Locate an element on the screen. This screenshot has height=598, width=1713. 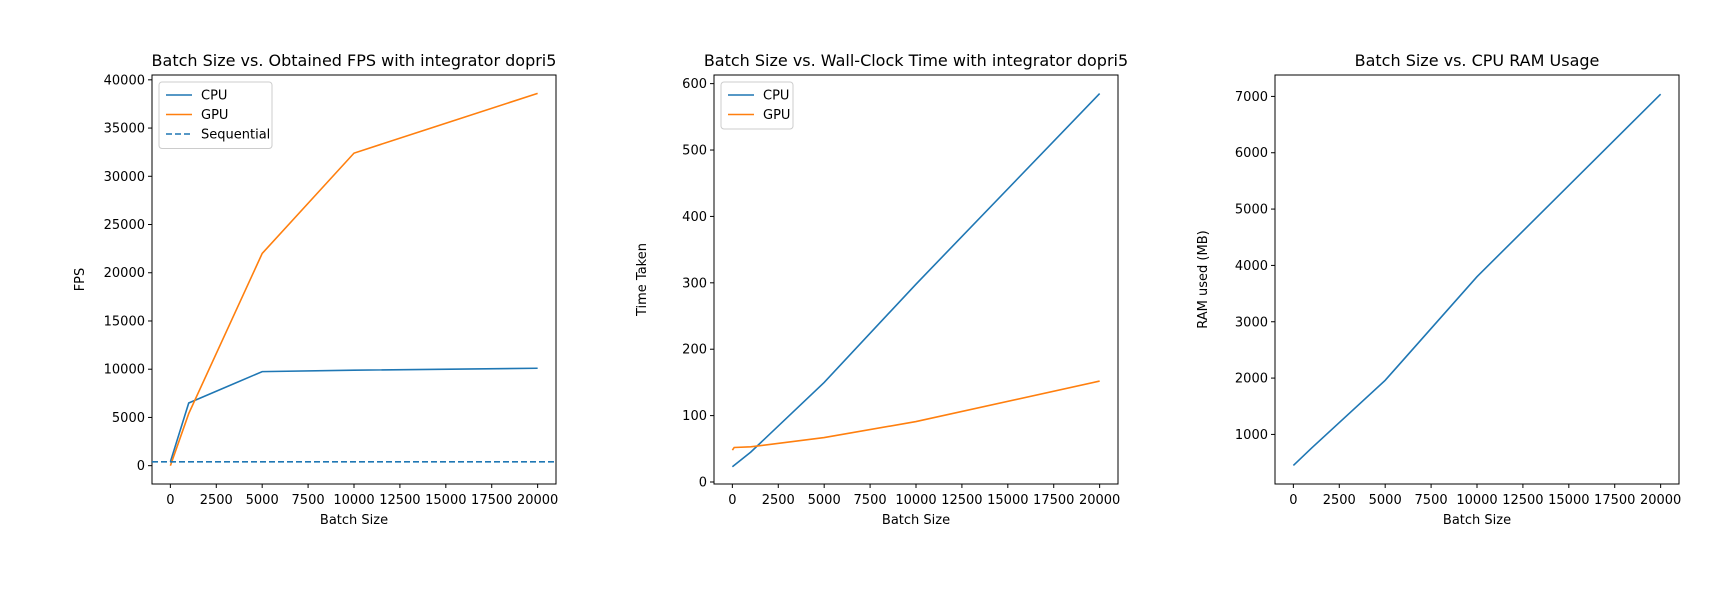
legend-label-sequential: Sequential is located at coordinates (235, 135).